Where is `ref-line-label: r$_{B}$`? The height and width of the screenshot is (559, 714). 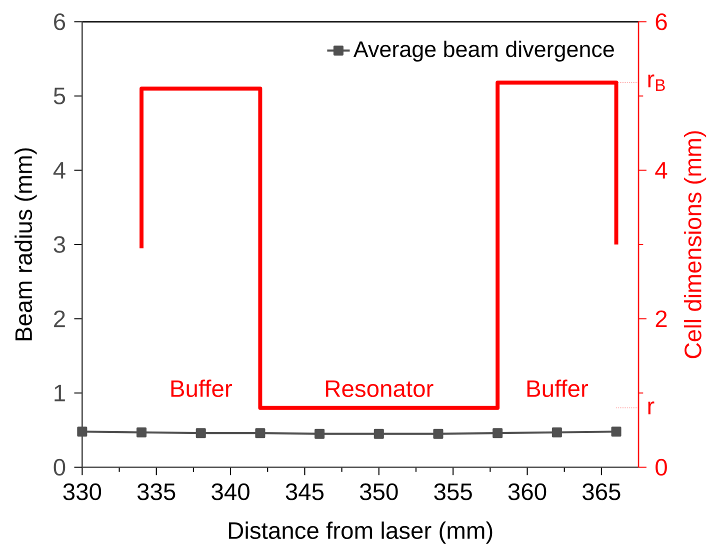 ref-line-label: r$_{B}$ is located at coordinates (656, 82).